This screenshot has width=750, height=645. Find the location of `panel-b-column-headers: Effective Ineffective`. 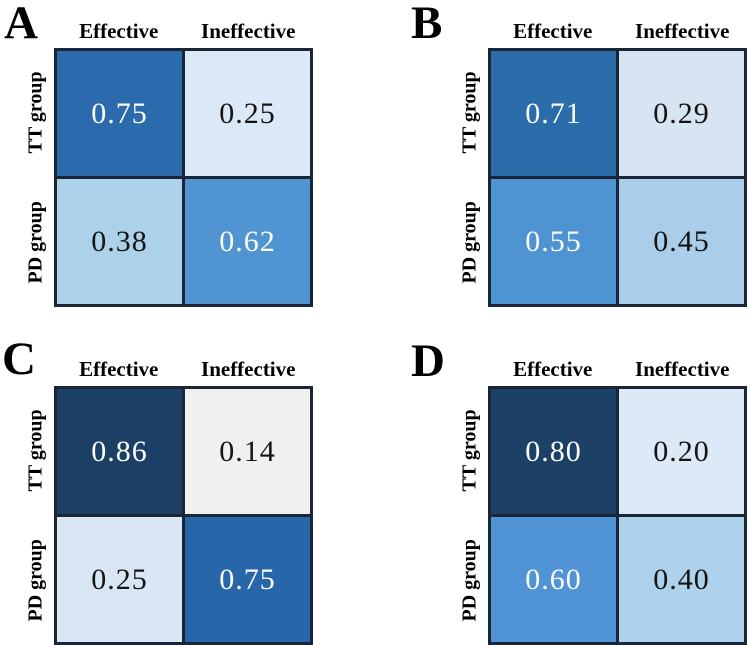

panel-b-column-headers: Effective Ineffective is located at coordinates (617, 31).